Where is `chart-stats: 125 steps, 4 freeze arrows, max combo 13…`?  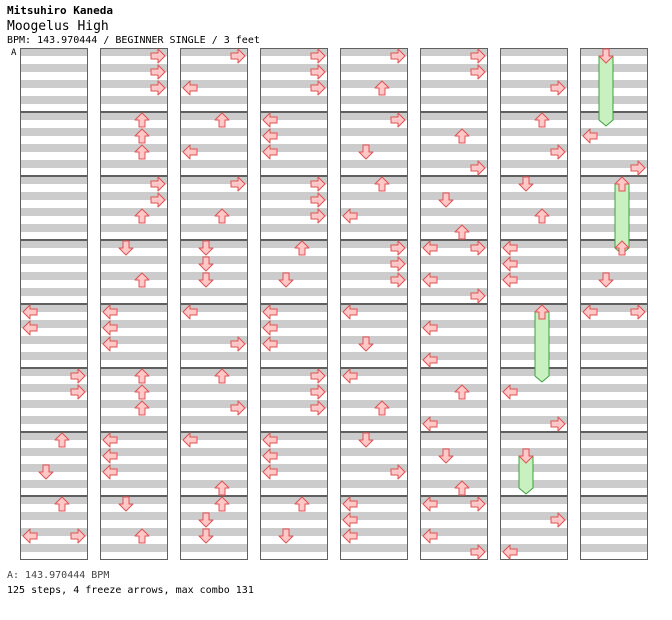 chart-stats: 125 steps, 4 freeze arrows, max combo 13… is located at coordinates (130, 590).